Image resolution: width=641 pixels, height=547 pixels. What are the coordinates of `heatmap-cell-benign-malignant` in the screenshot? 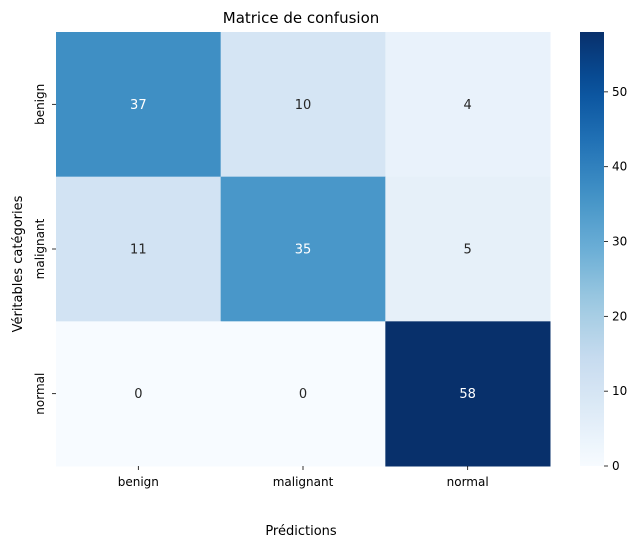 It's located at (303, 105).